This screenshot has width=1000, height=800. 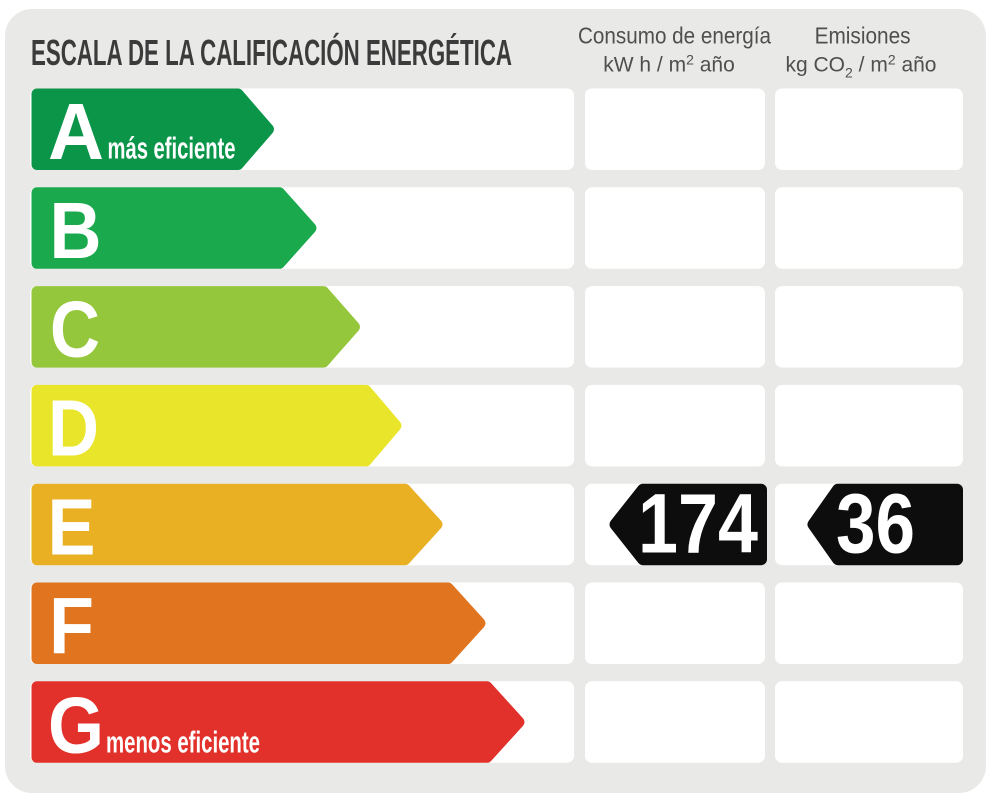 What do you see at coordinates (875, 524) in the screenshot?
I see `svg-text: 36` at bounding box center [875, 524].